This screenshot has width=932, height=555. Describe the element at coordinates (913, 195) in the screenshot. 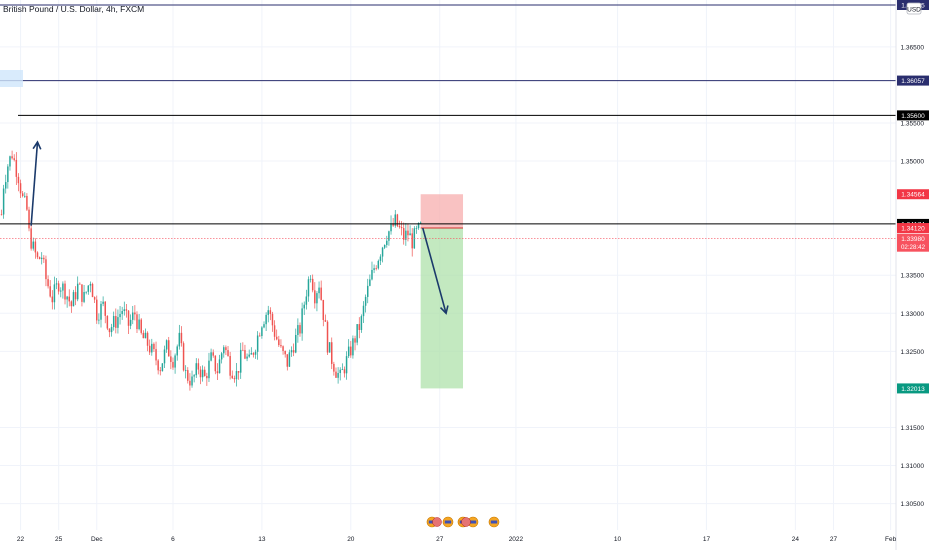

I see `price-tag-label: 1.34564` at that location.